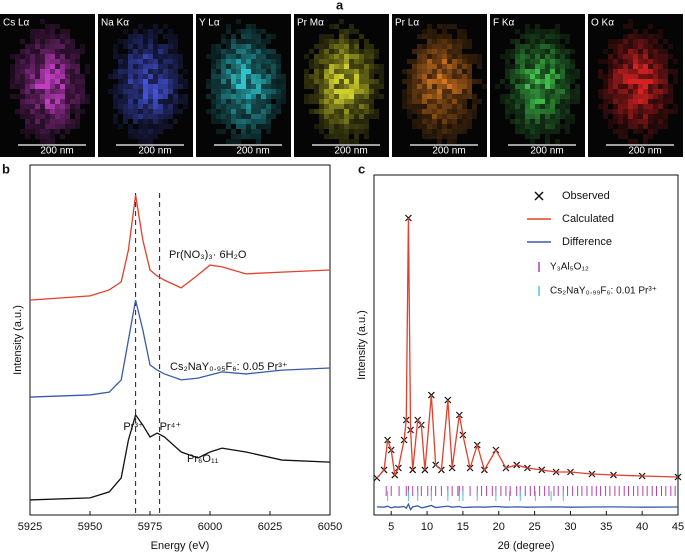 The height and width of the screenshot is (556, 685). What do you see at coordinates (463, 527) in the screenshot?
I see `x-tick-label: 15` at bounding box center [463, 527].